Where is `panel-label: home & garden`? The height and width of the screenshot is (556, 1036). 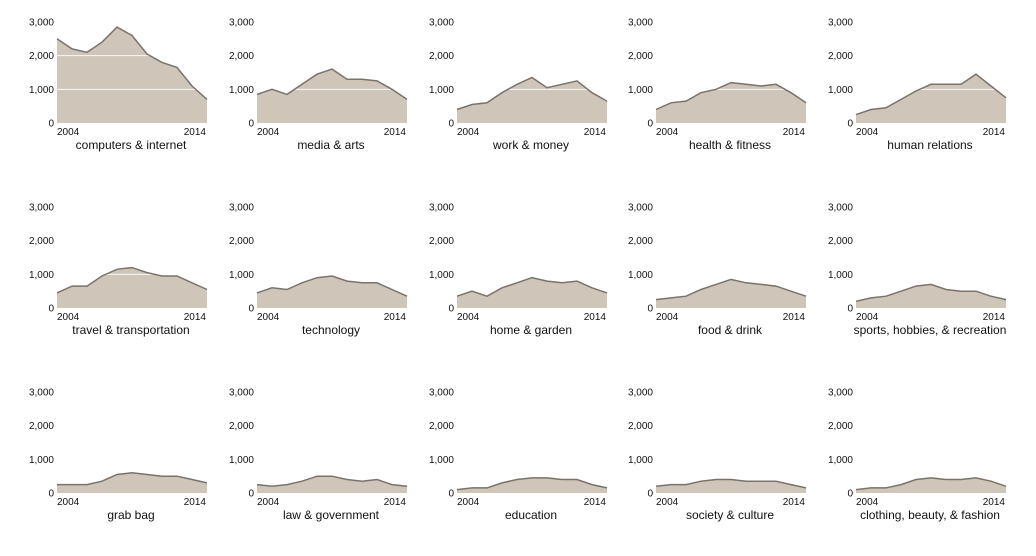 panel-label: home & garden is located at coordinates (531, 330).